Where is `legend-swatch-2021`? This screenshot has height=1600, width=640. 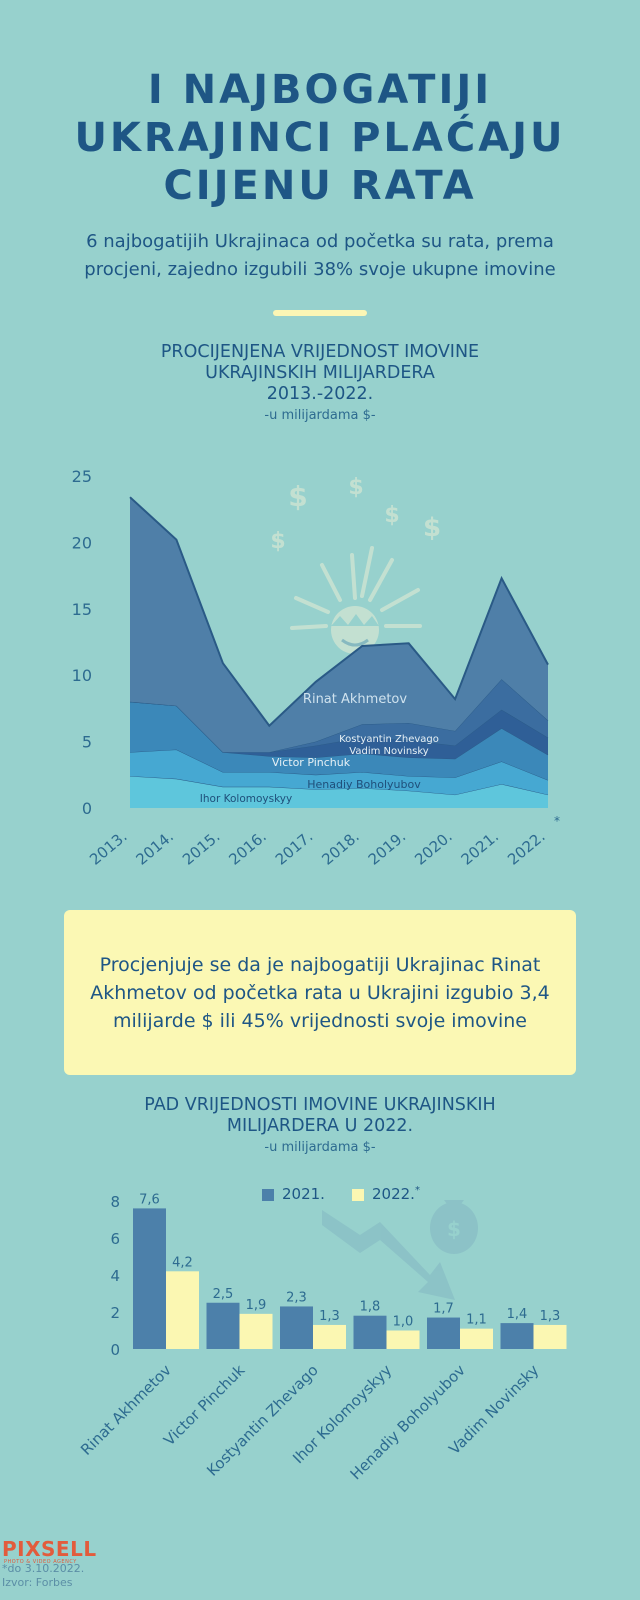
legend-swatch-2021 is located at coordinates (268, 1195).